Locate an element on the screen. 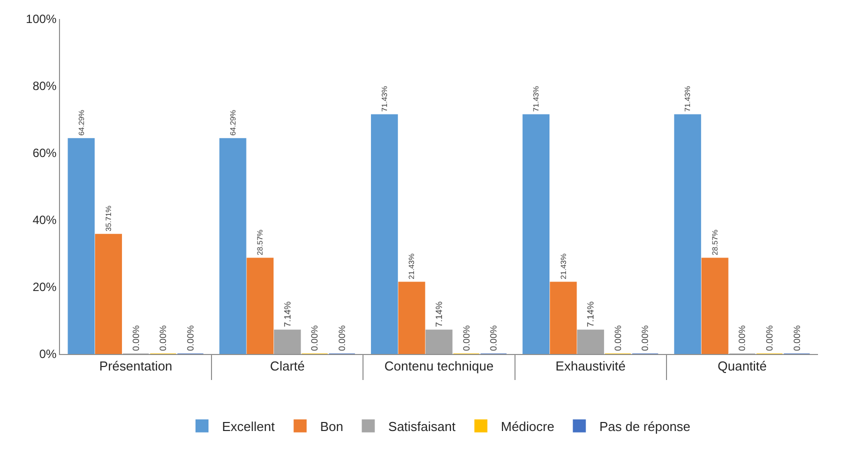 The height and width of the screenshot is (453, 848). legend-label: Pas de réponse is located at coordinates (644, 426).